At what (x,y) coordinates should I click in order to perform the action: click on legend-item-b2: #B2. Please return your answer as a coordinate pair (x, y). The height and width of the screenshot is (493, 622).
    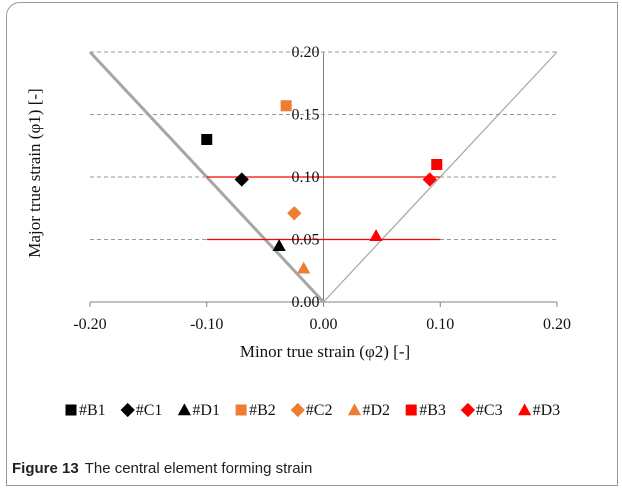
    Looking at the image, I should click on (255, 410).